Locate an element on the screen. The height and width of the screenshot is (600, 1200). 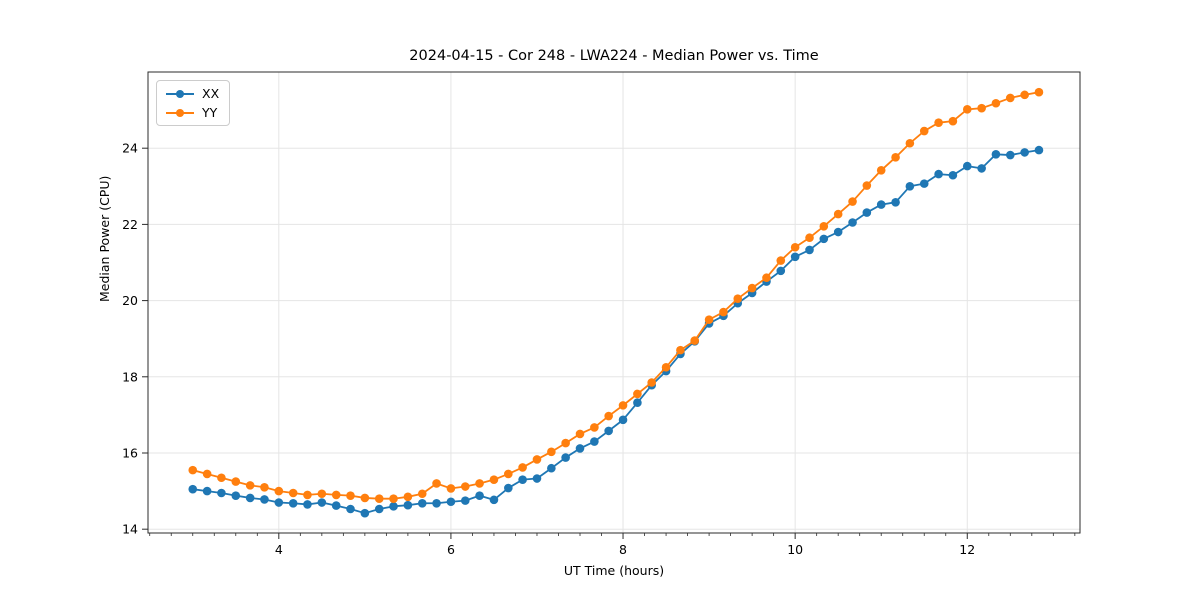
y-tick-label: 18 is located at coordinates (130, 376).